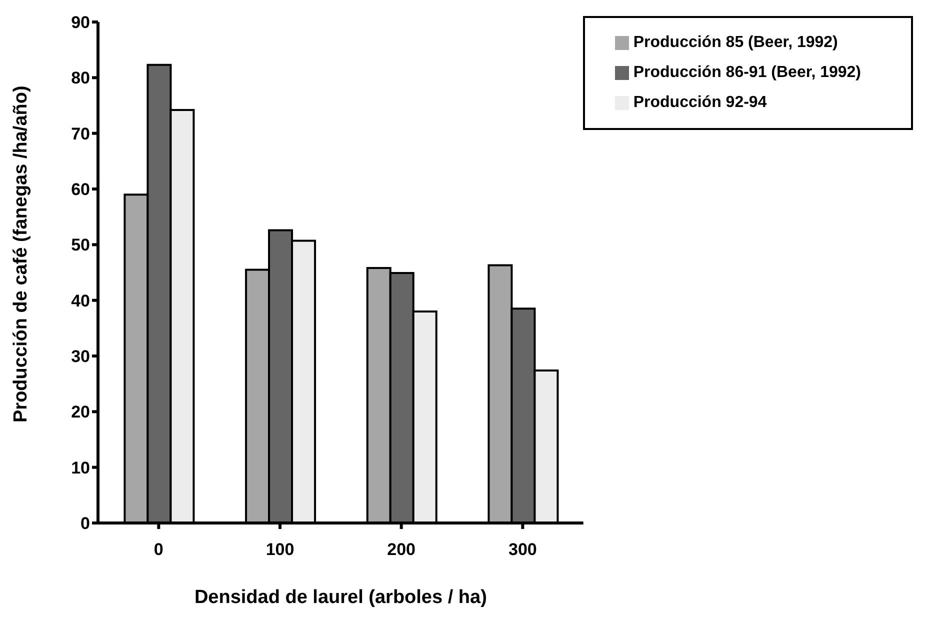  I want to click on y-tick-label: 60, so click(80, 190).